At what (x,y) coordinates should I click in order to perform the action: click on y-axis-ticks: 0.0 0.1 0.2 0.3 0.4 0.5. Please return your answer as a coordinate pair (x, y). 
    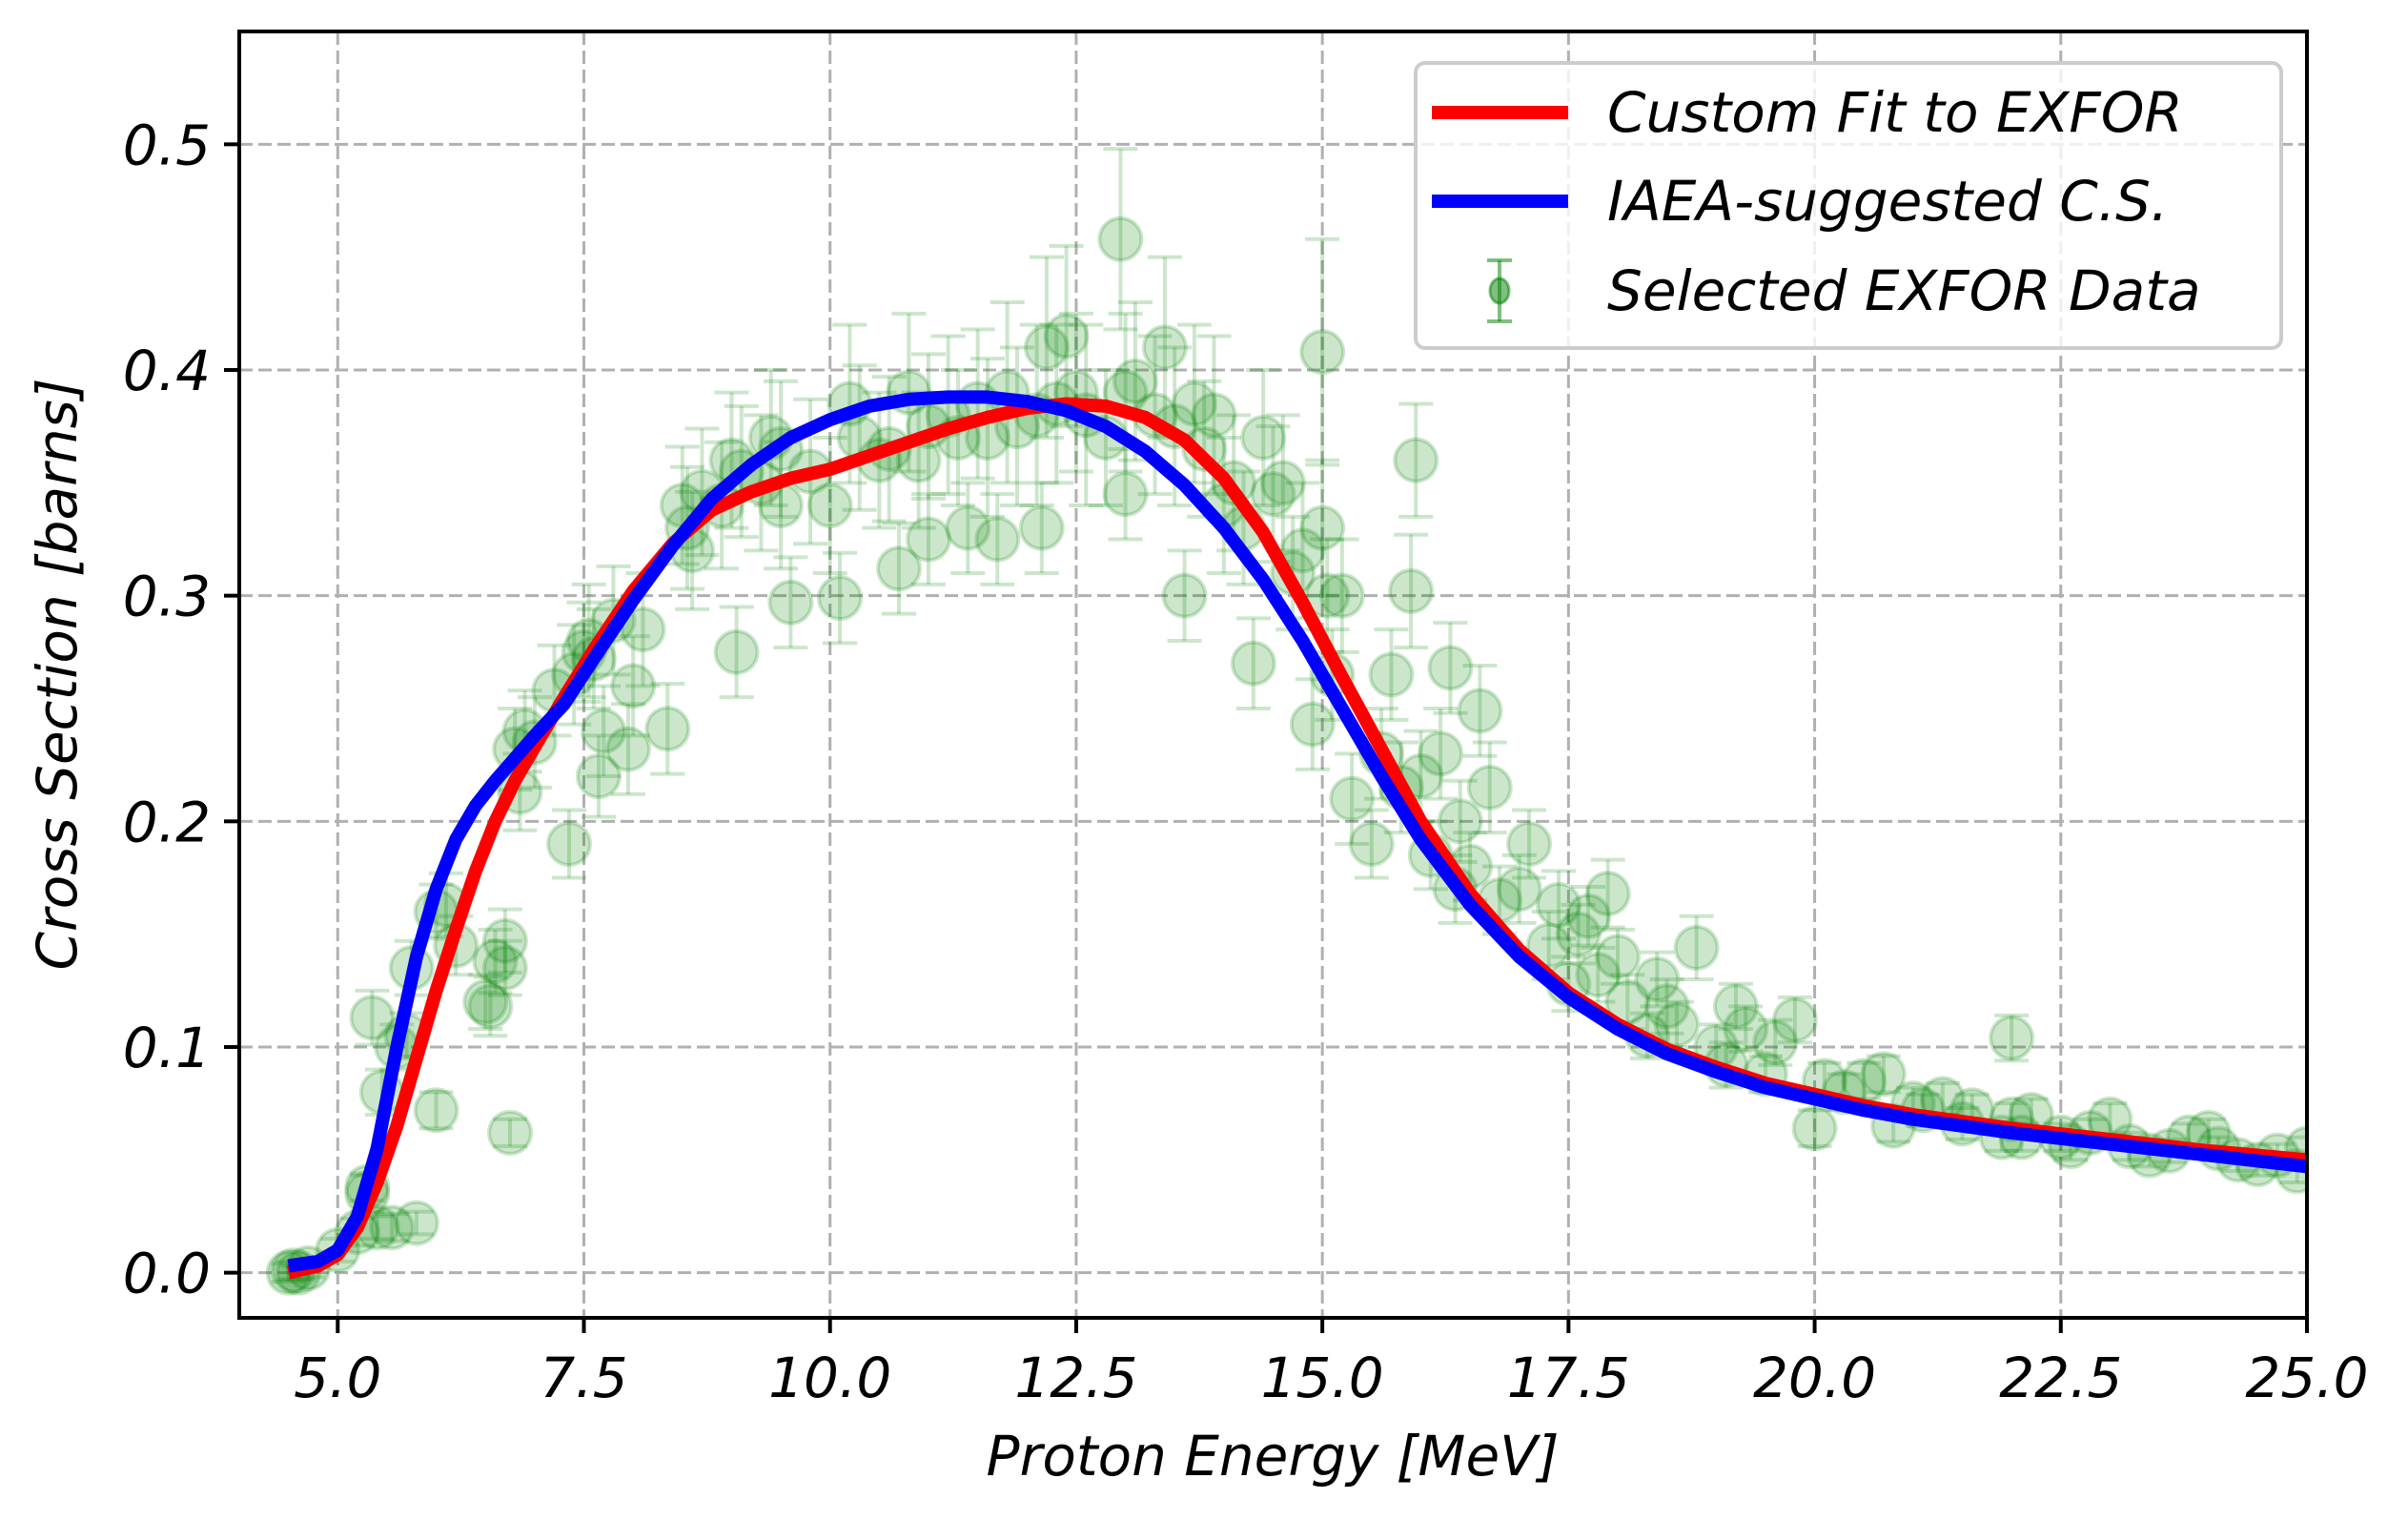
    Looking at the image, I should click on (181, 710).